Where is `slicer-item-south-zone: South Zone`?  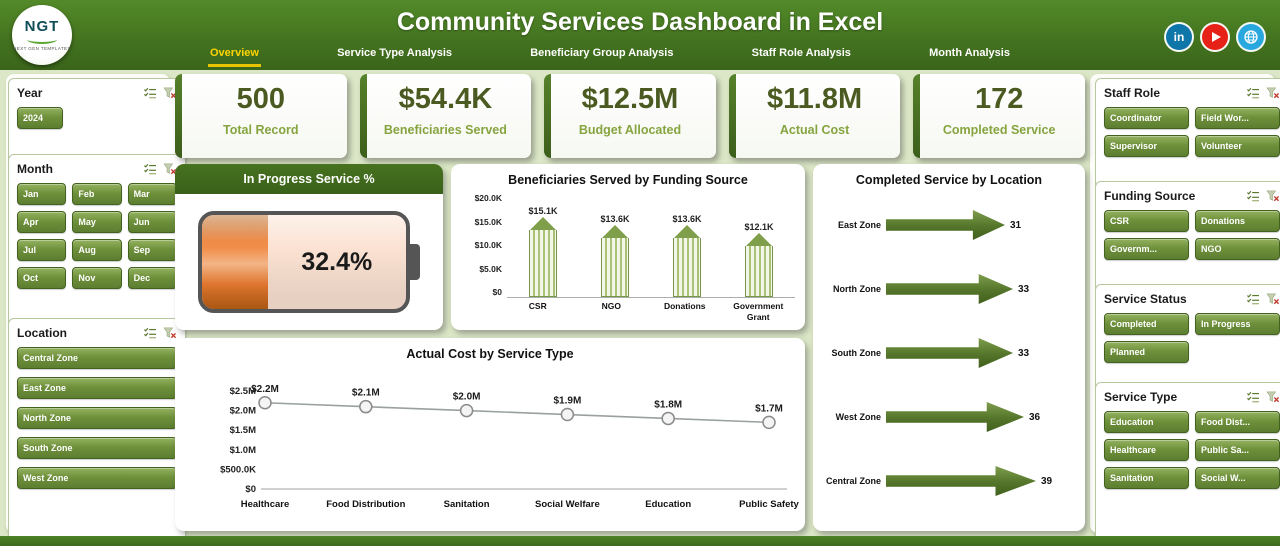 slicer-item-south-zone: South Zone is located at coordinates (97, 448).